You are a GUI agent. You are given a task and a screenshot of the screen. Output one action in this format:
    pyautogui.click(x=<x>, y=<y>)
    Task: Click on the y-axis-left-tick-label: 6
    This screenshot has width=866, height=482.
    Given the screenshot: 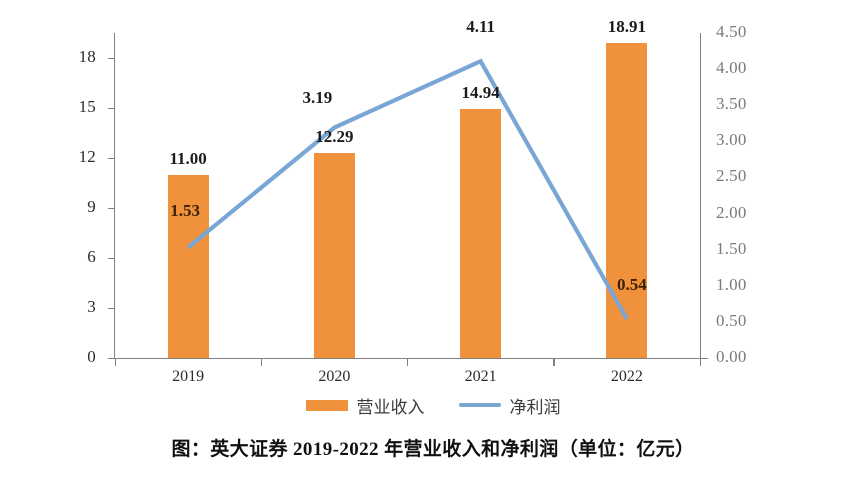 What is the action you would take?
    pyautogui.click(x=91, y=256)
    